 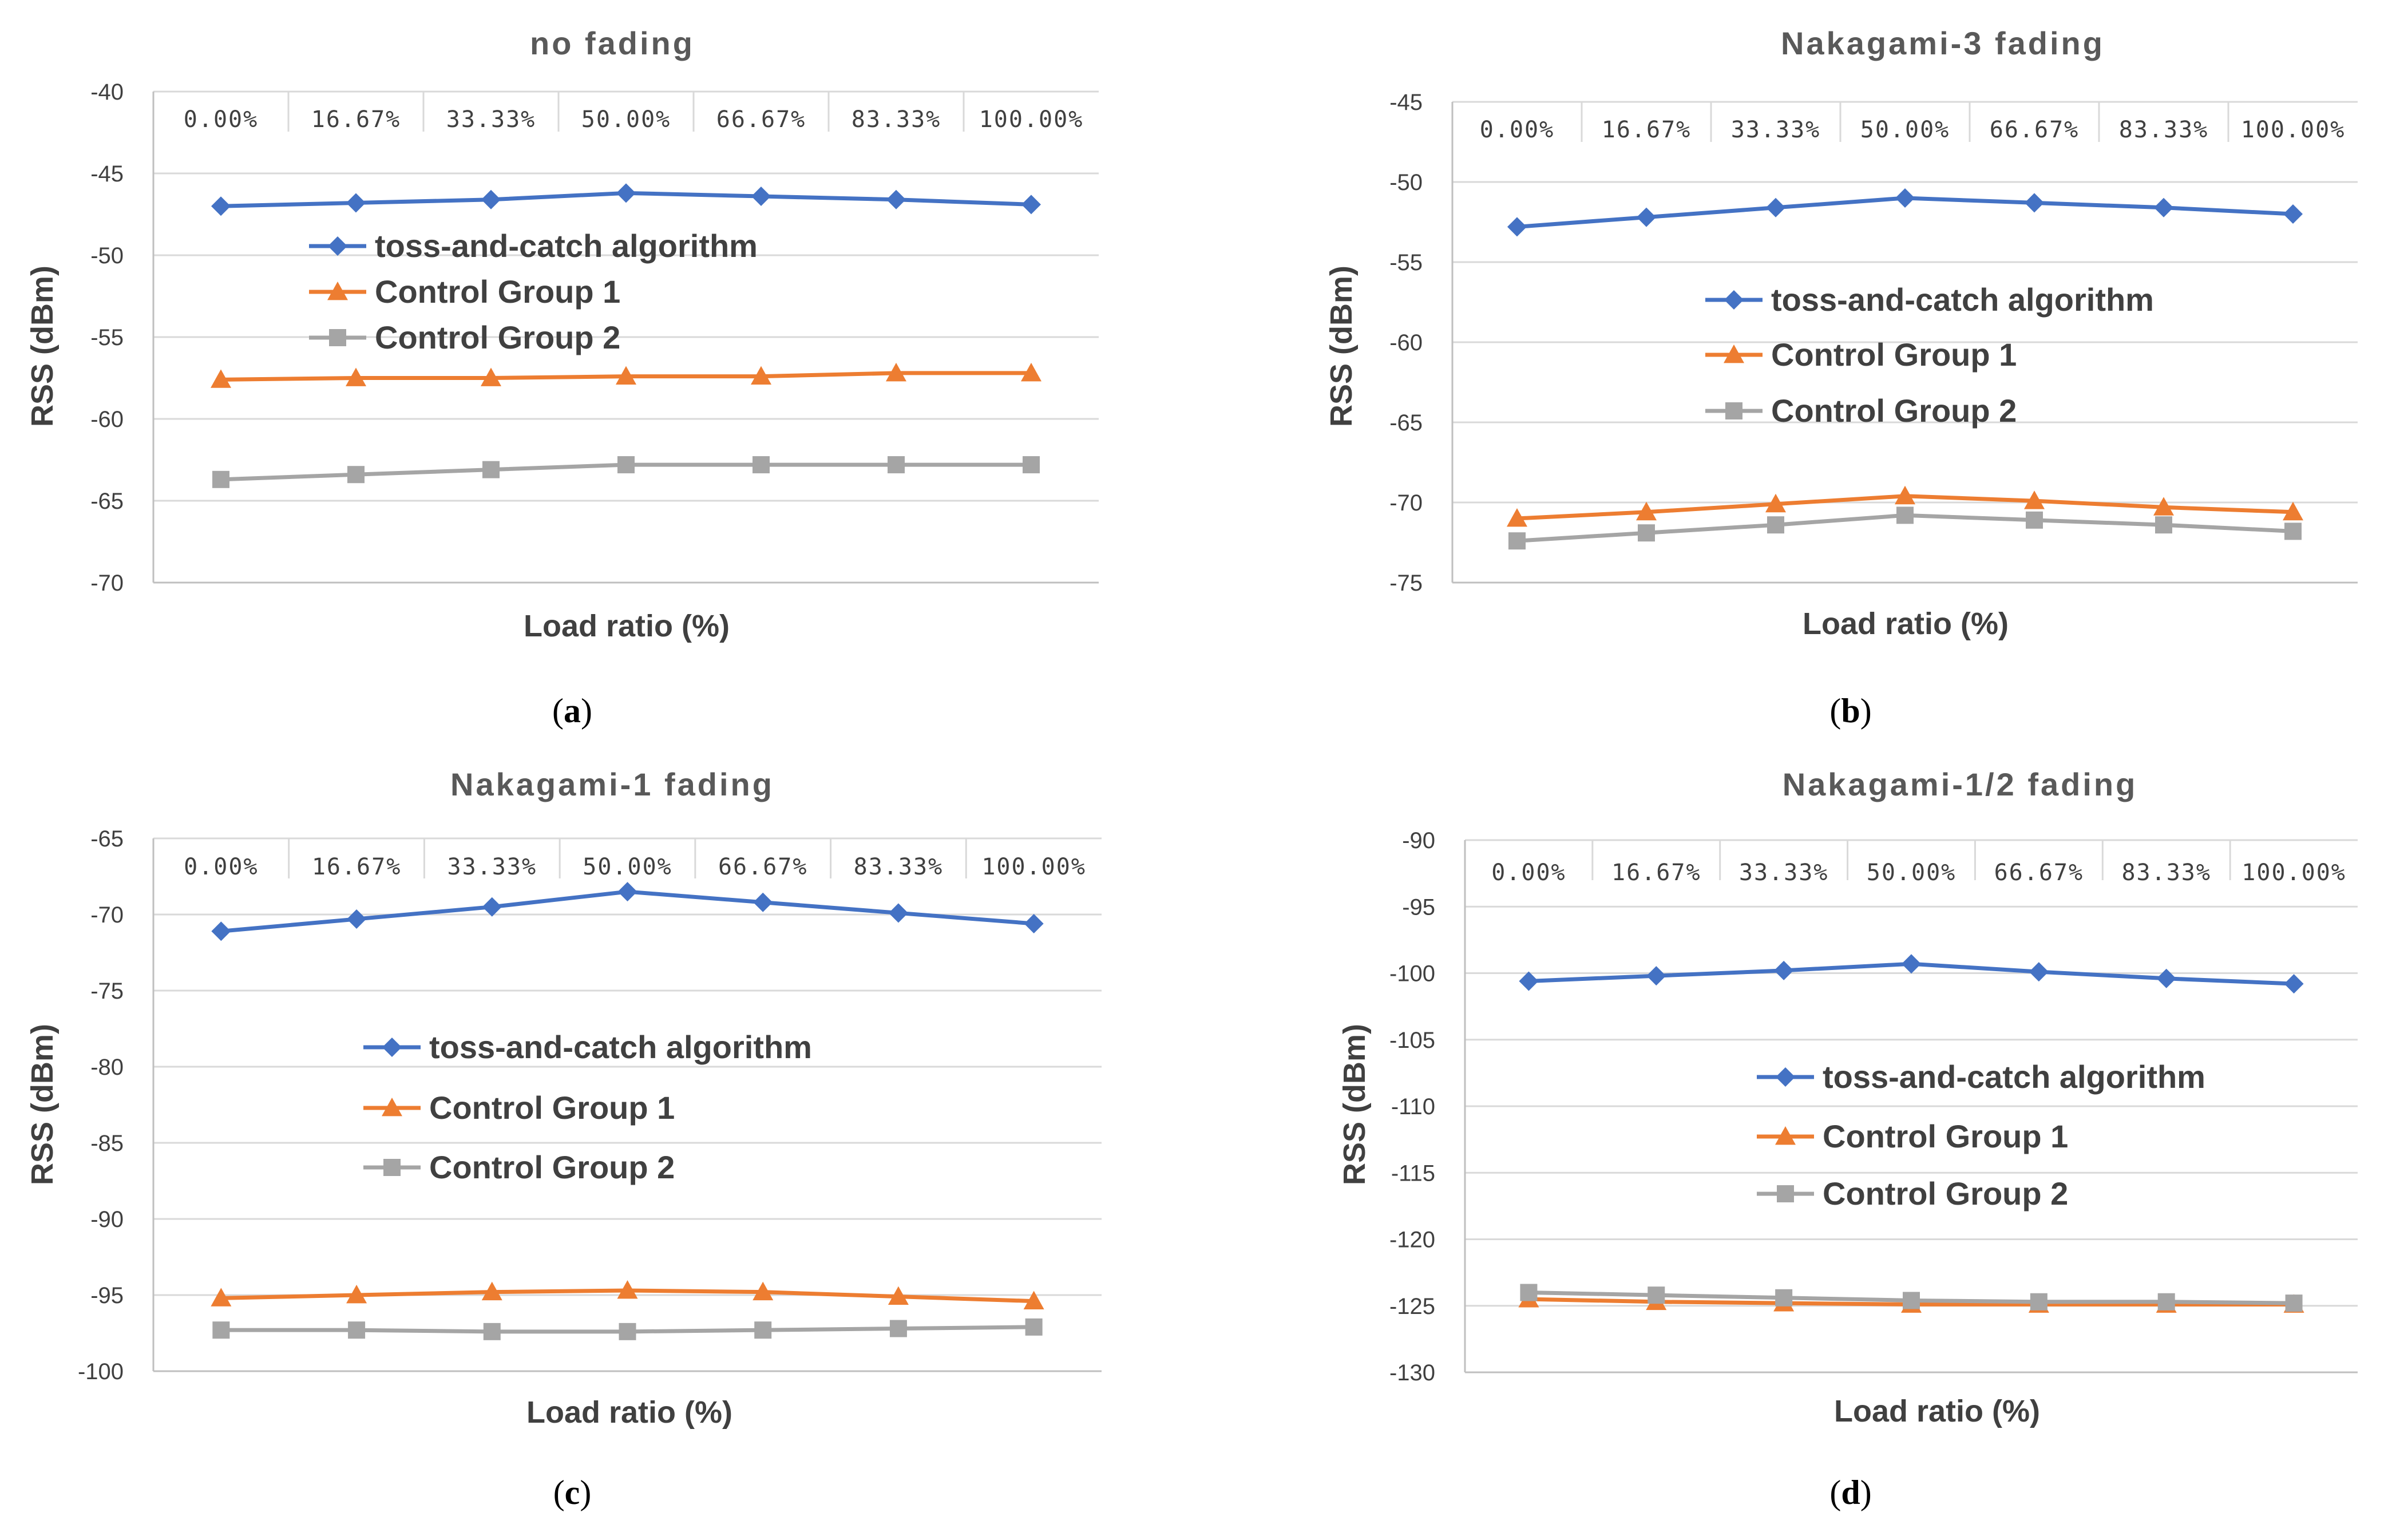 I want to click on panel-caption: (d), so click(x=1850, y=1493).